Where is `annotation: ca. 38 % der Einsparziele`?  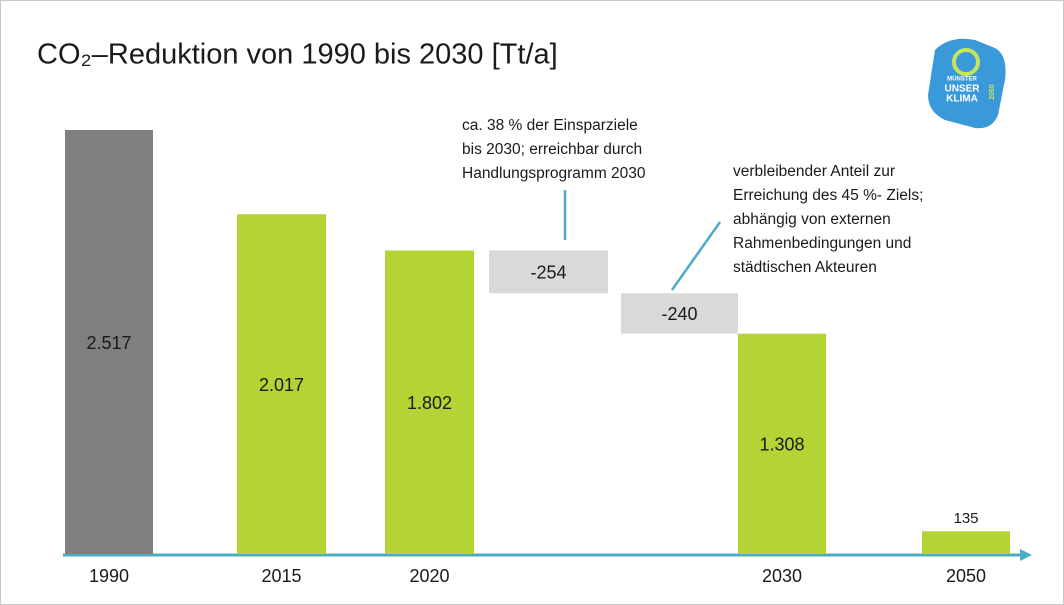
annotation: ca. 38 % der Einsparziele is located at coordinates (550, 125).